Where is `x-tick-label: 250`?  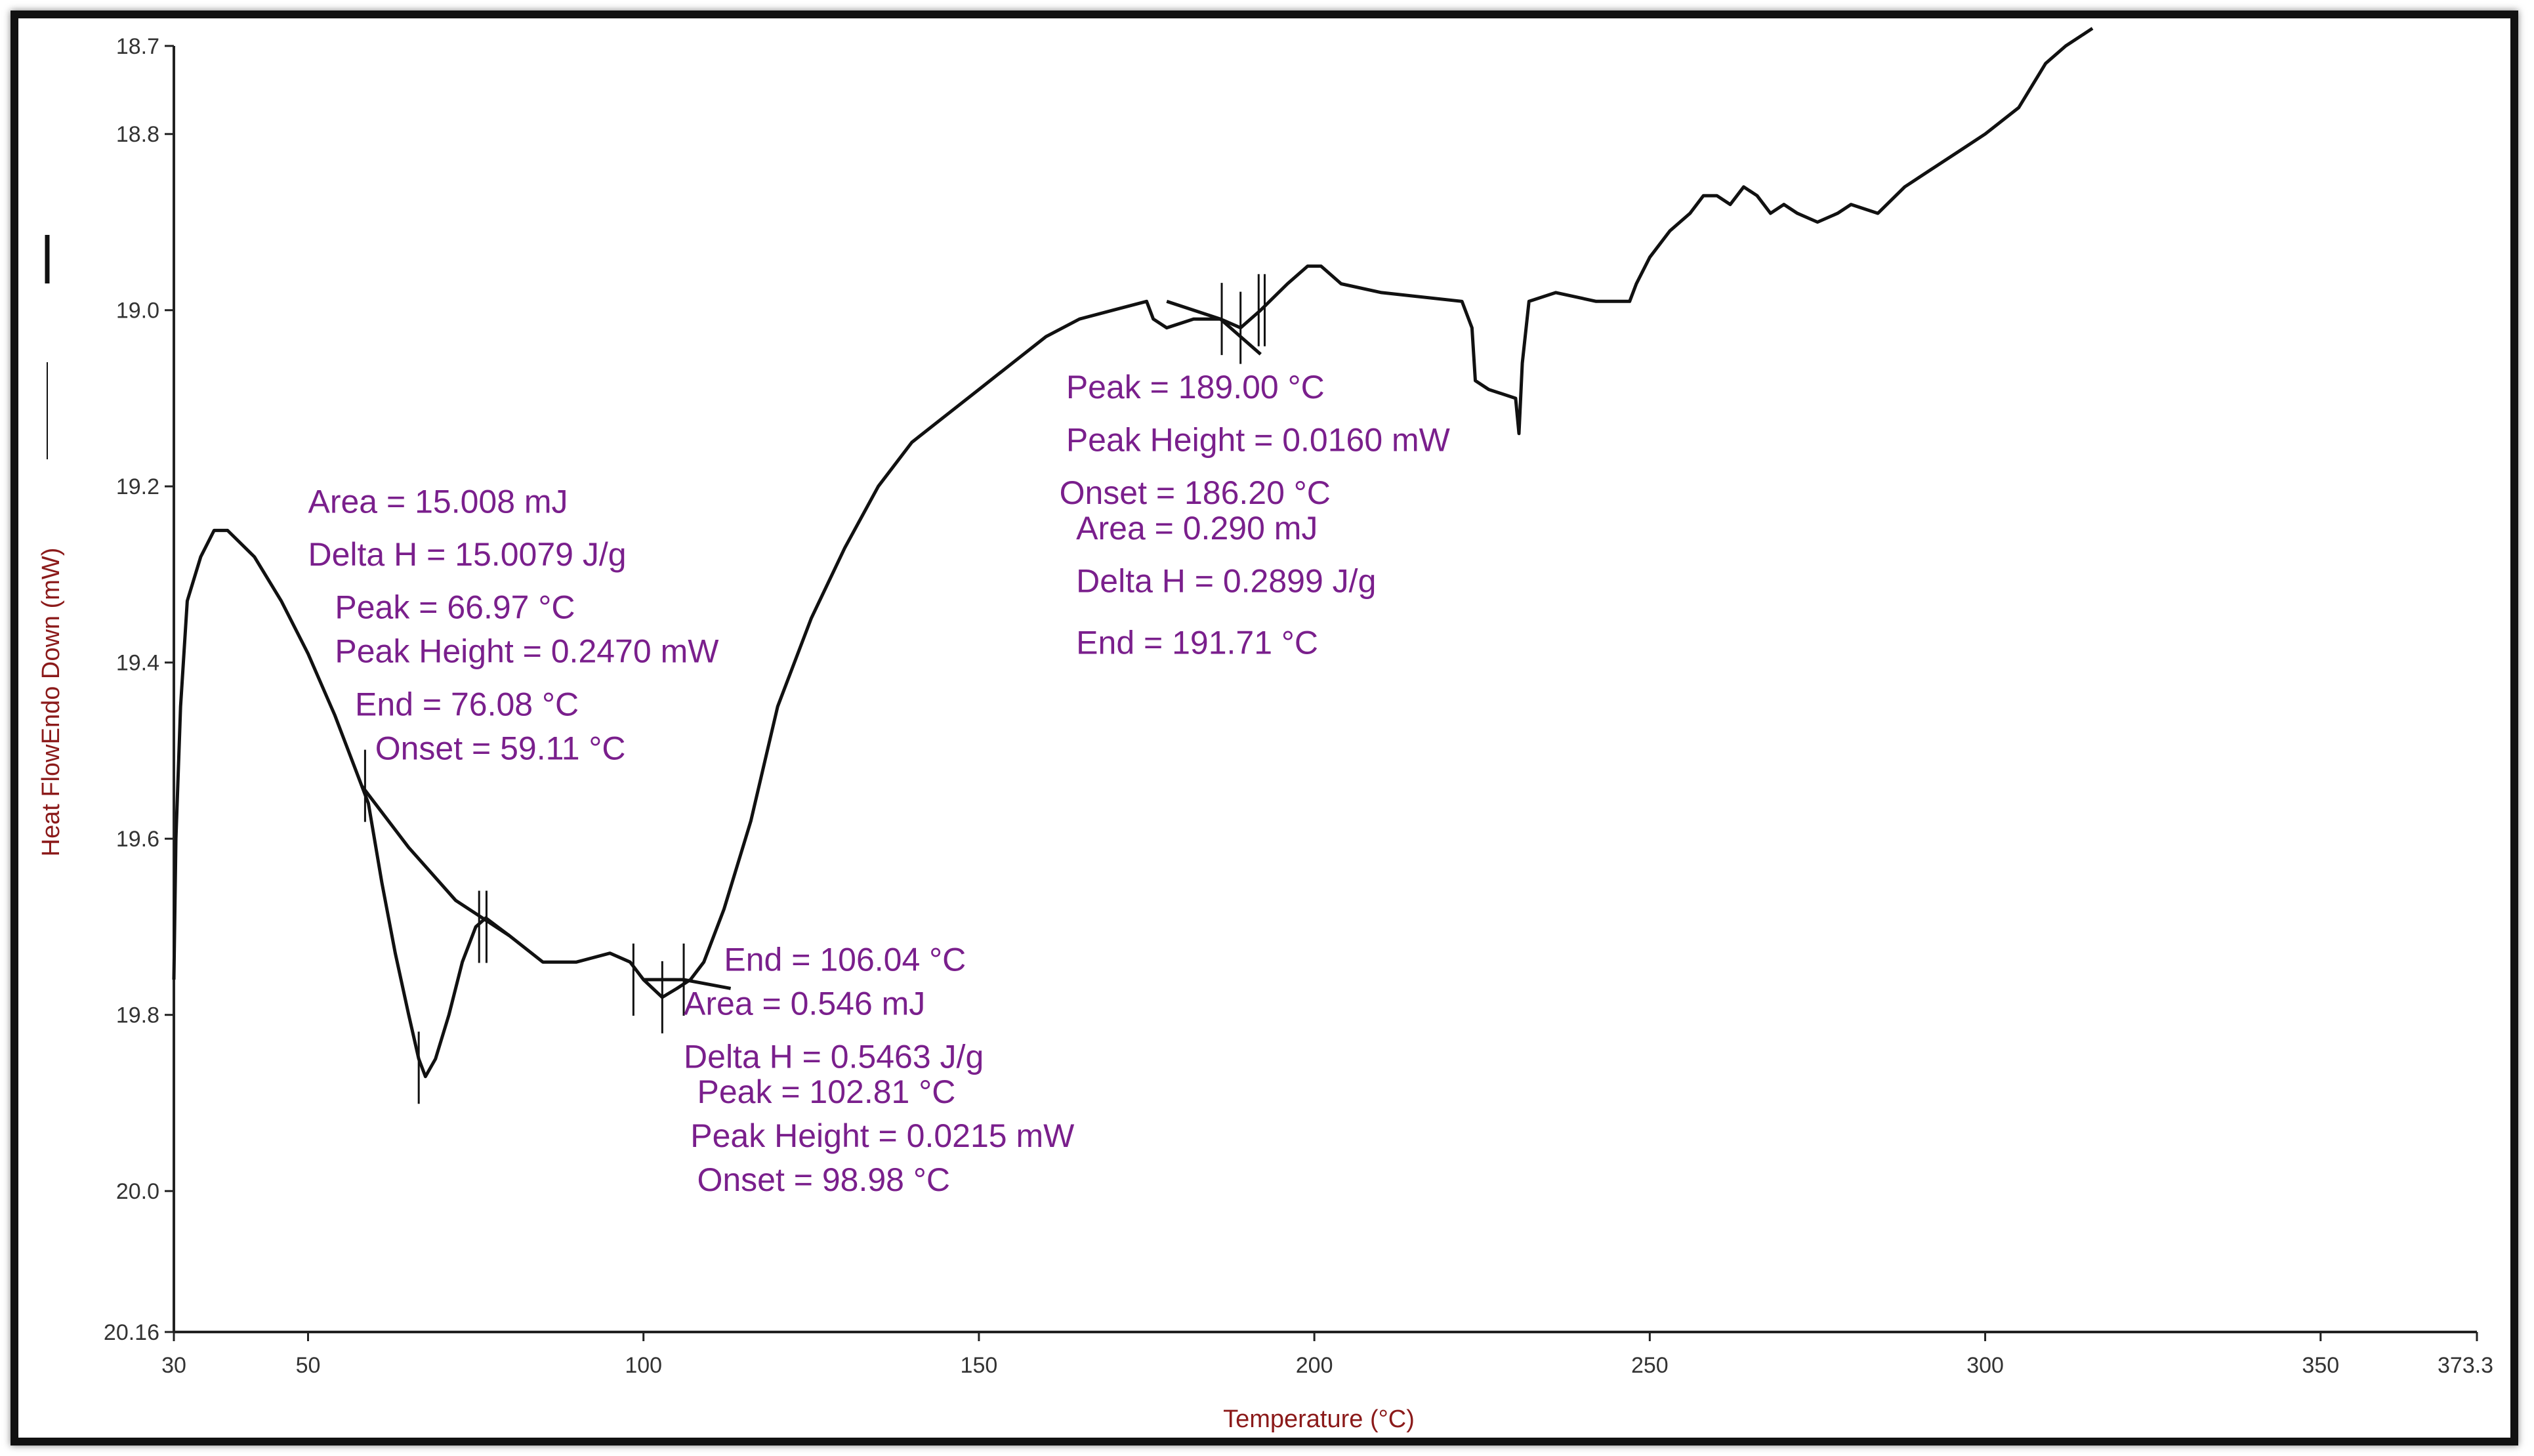
x-tick-label: 250 is located at coordinates (1650, 1365).